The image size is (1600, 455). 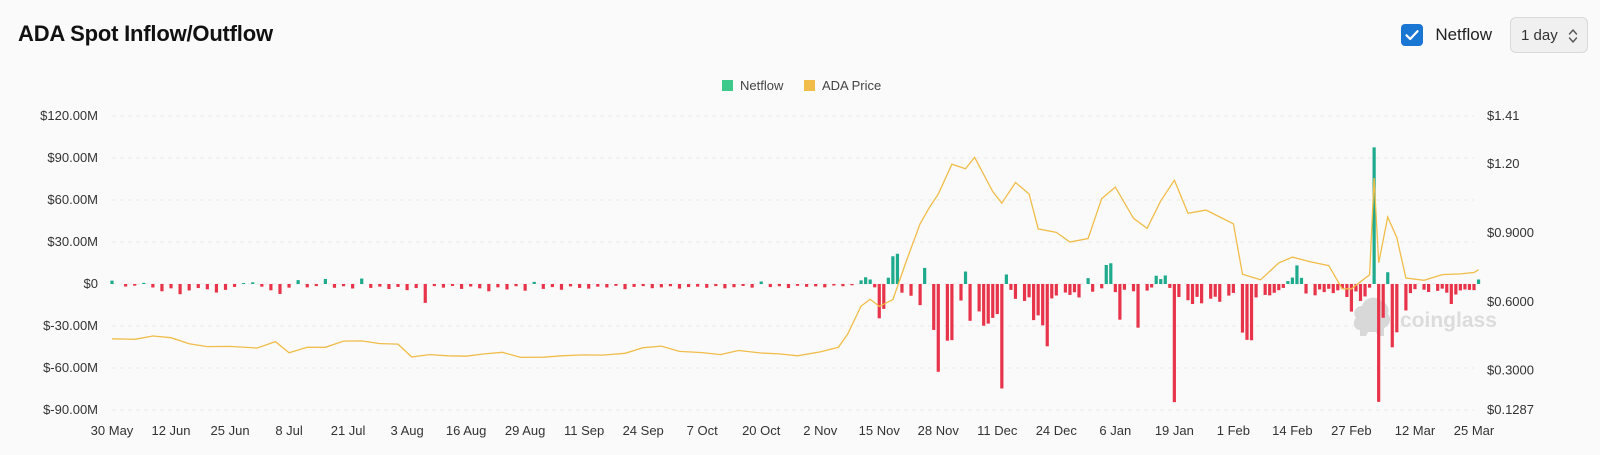 What do you see at coordinates (289, 430) in the screenshot?
I see `x-tick-label: 8 Jul` at bounding box center [289, 430].